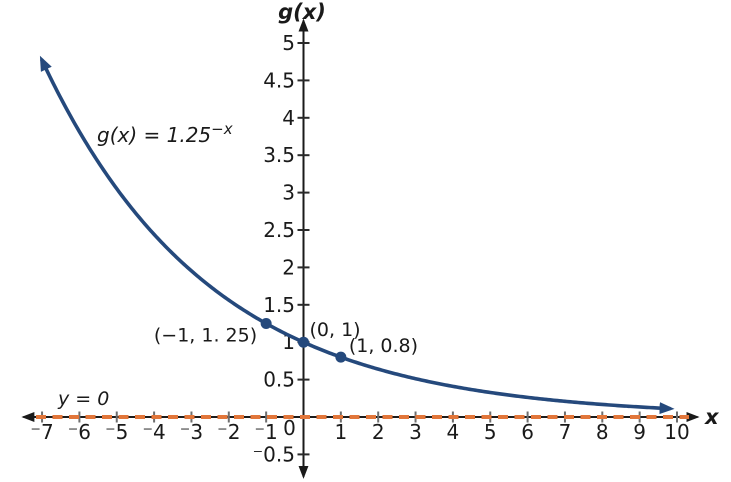 The height and width of the screenshot is (482, 731). Describe the element at coordinates (288, 193) in the screenshot. I see `y-tick-label: 3` at that location.